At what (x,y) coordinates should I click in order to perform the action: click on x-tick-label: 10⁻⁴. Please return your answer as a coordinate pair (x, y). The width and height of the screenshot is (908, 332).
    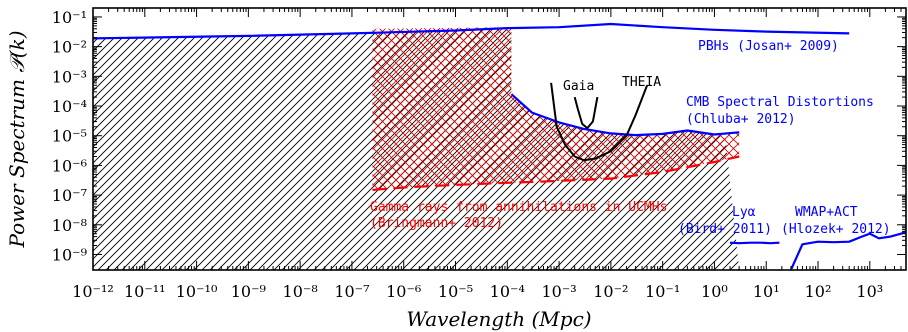
    Looking at the image, I should click on (507, 291).